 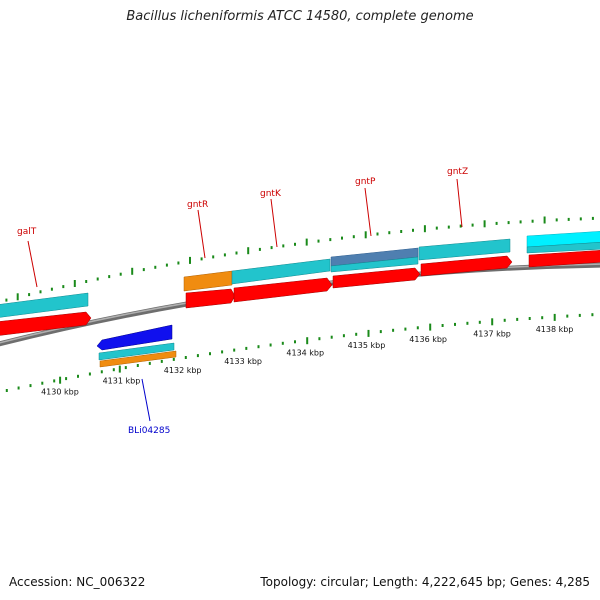 I want to click on gene-feature-galT, so click(x=44, y=305).